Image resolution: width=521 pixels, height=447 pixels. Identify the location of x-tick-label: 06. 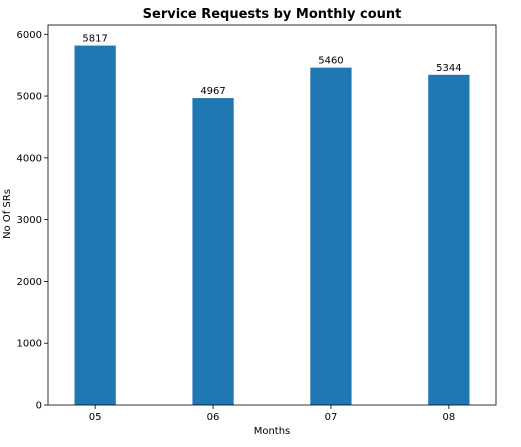
(213, 417).